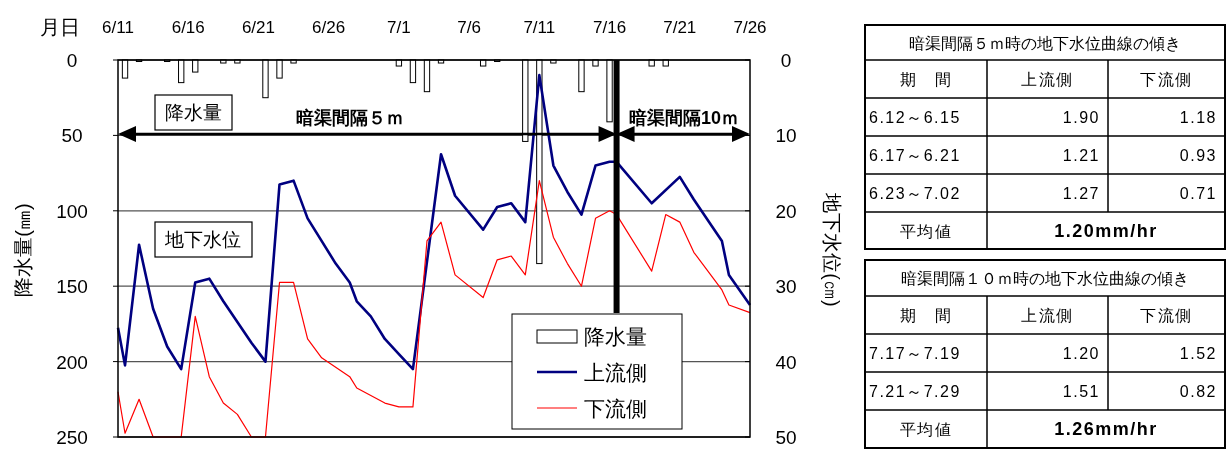 The image size is (1229, 452). I want to click on legend-label: 降水量, so click(615, 336).